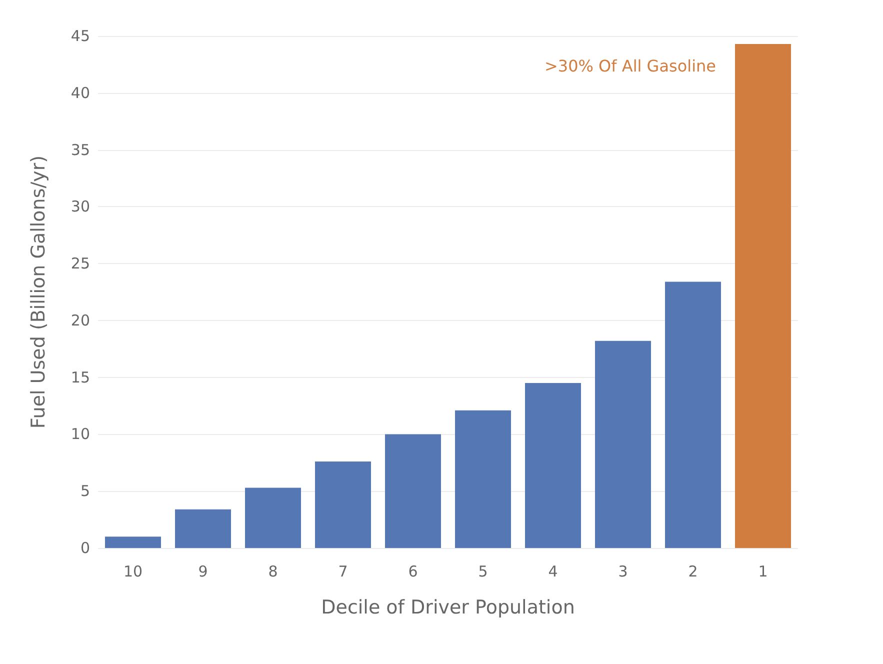 This screenshot has width=883, height=664. I want to click on x-tick-label: 5, so click(483, 571).